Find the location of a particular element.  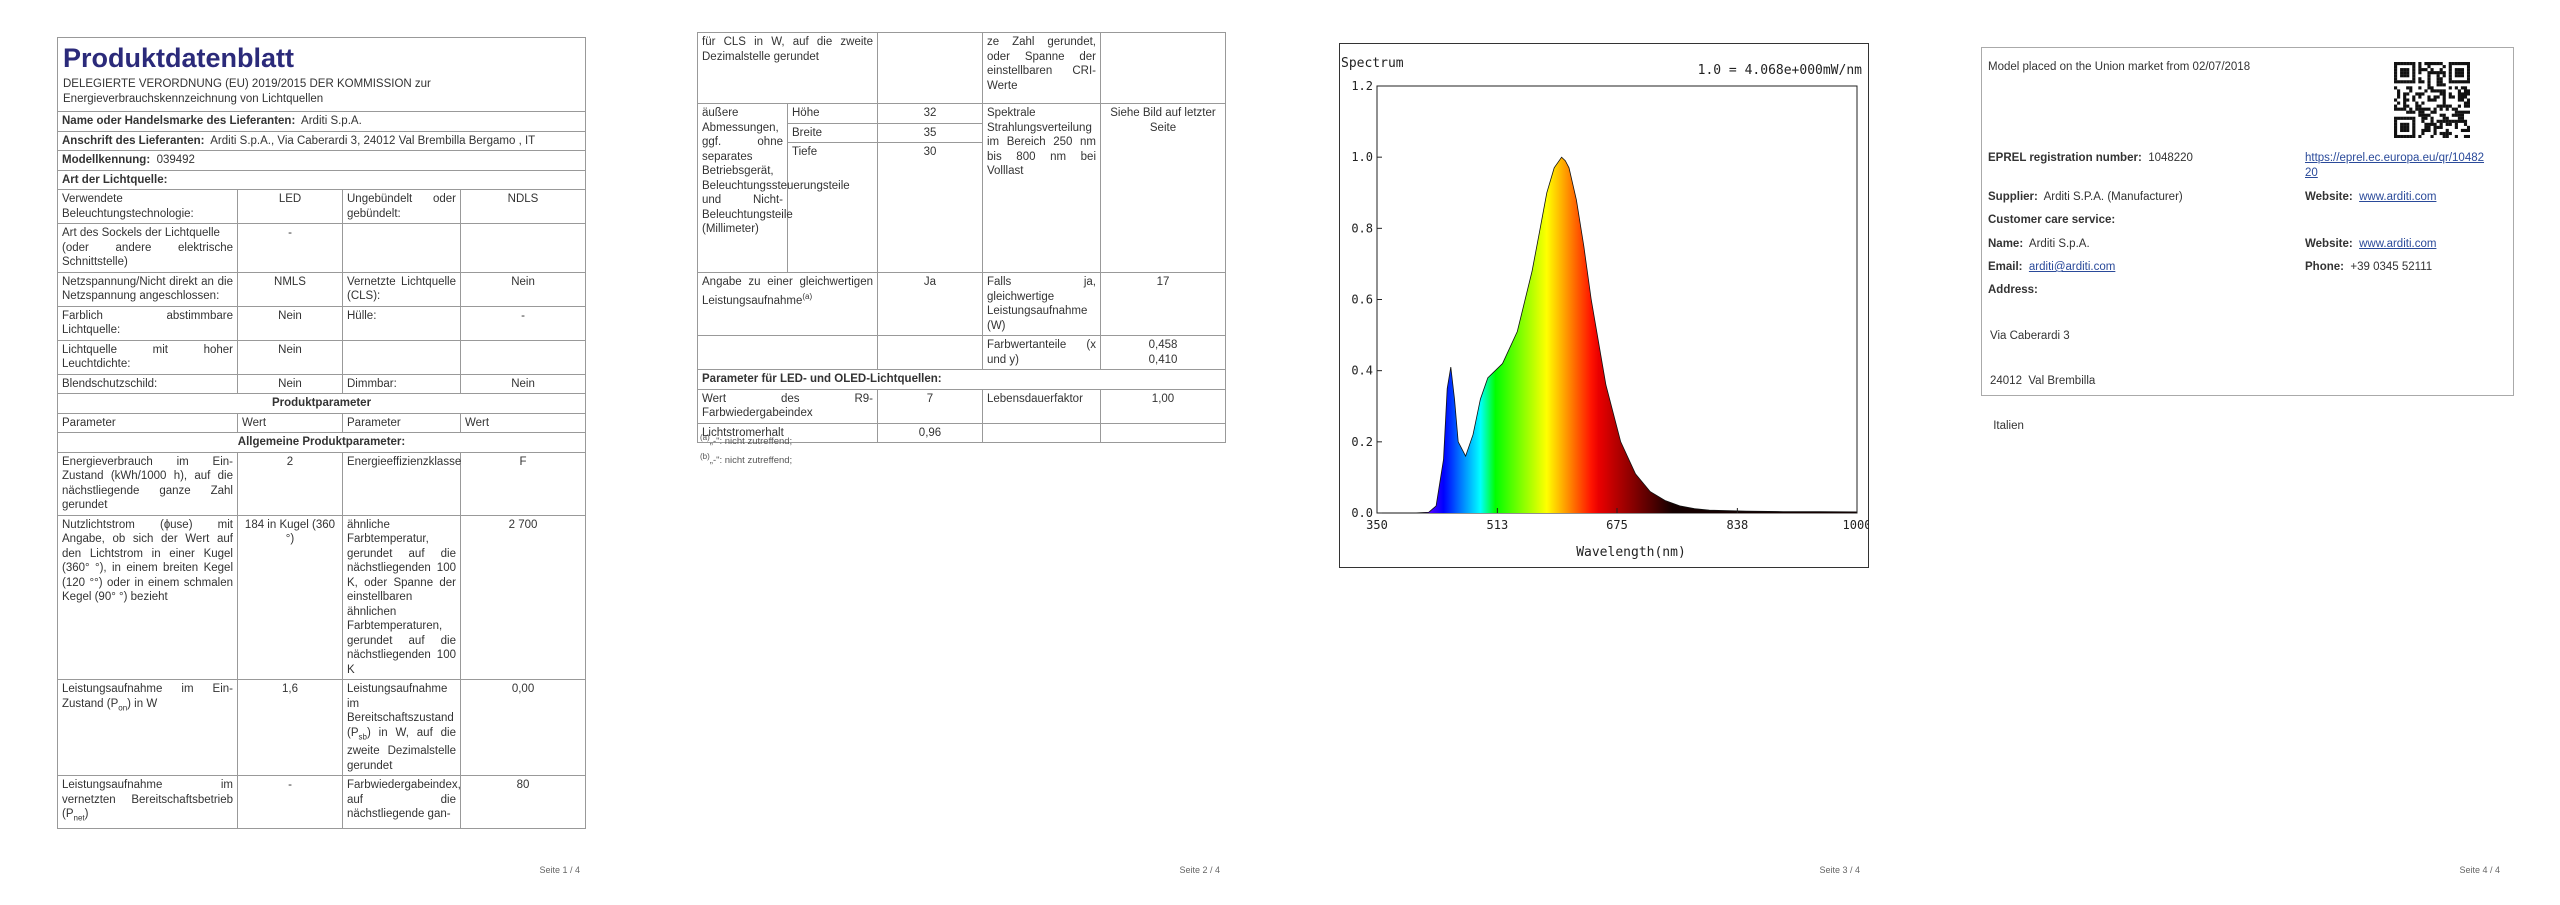

qr-code-icon is located at coordinates (2432, 100).